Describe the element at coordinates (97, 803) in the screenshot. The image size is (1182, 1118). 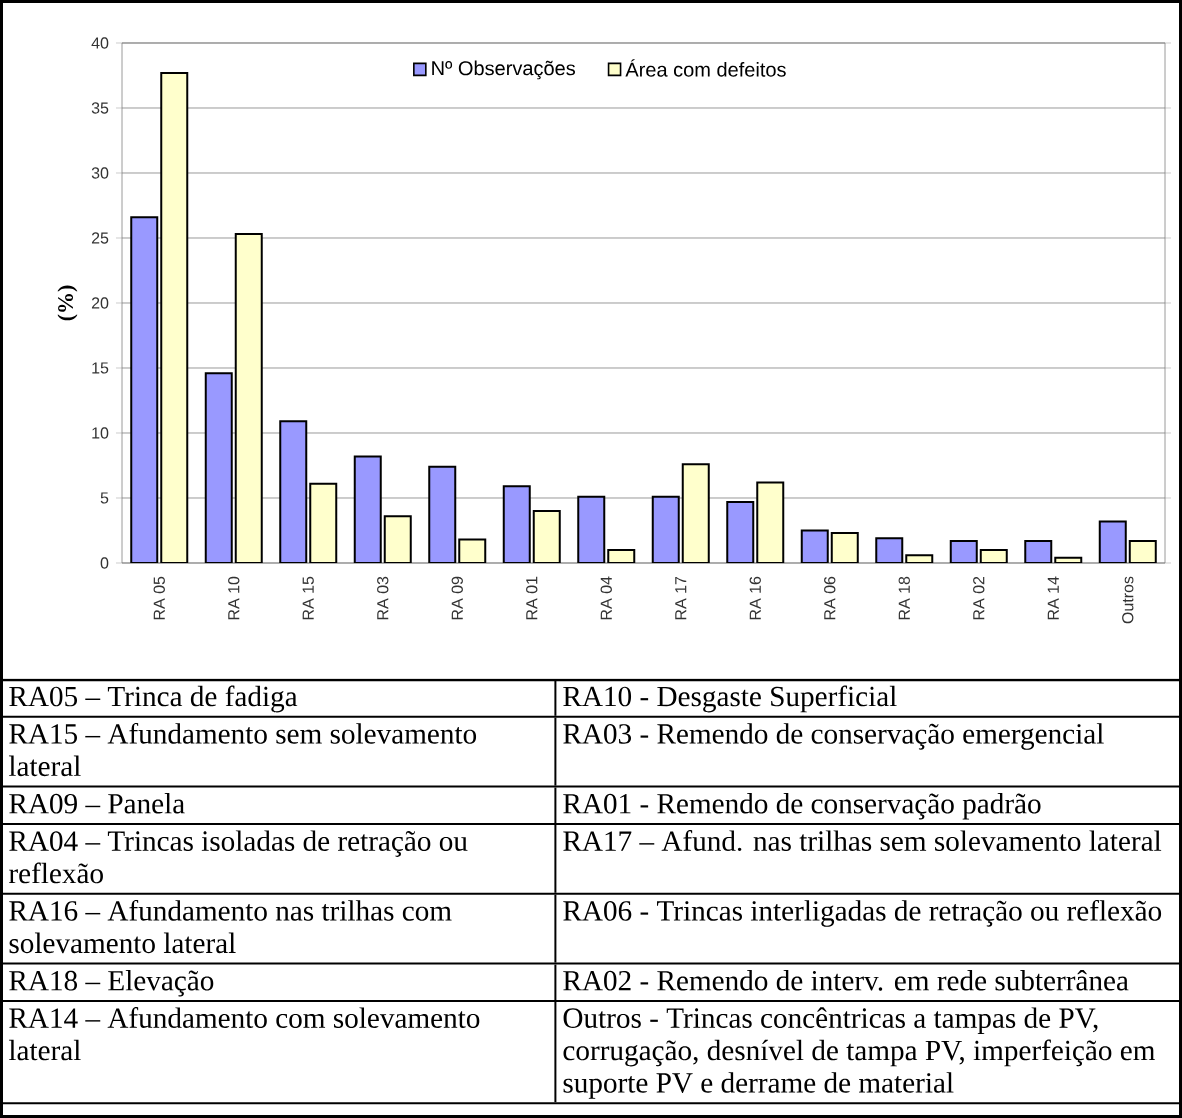
I see `text: RA09 – Panela` at that location.